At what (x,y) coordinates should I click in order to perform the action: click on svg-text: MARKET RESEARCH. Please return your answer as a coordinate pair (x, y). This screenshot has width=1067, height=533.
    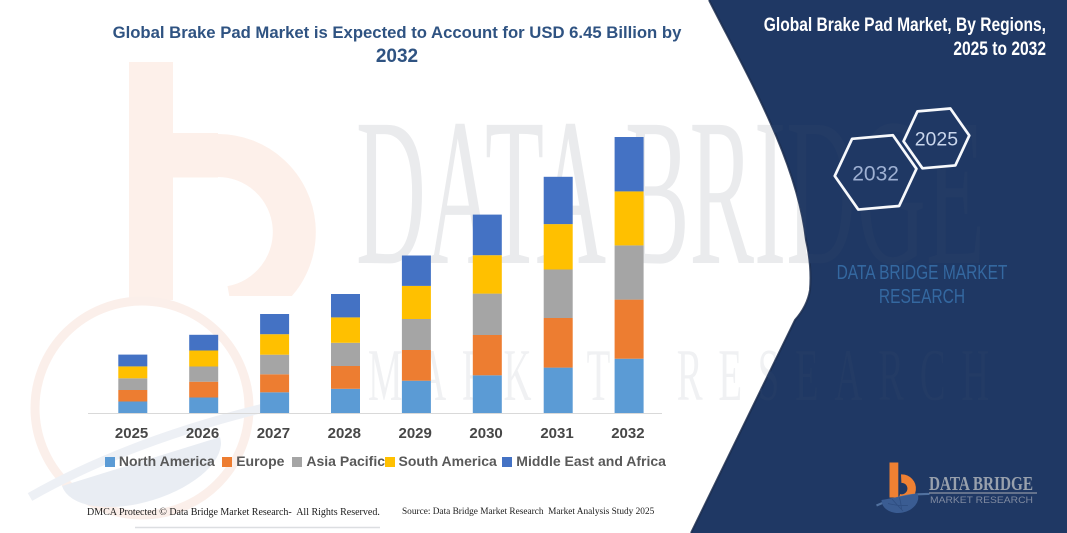
    Looking at the image, I should click on (981, 500).